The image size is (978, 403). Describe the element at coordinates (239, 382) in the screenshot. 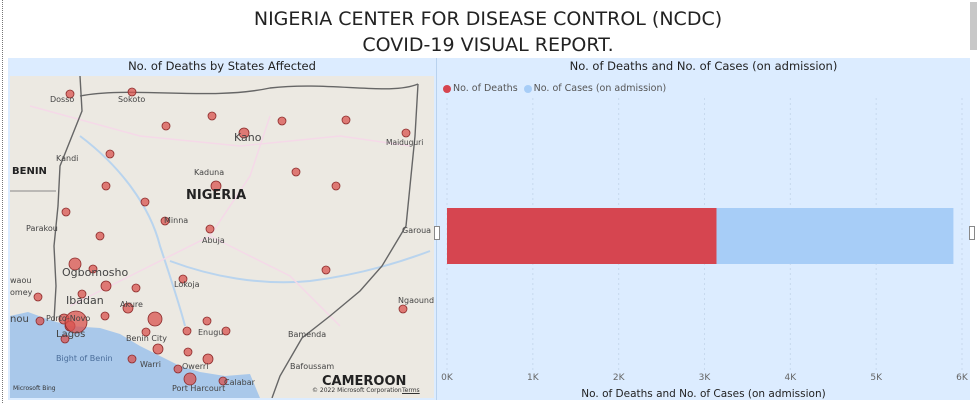

I see `city-label: Calabar` at that location.